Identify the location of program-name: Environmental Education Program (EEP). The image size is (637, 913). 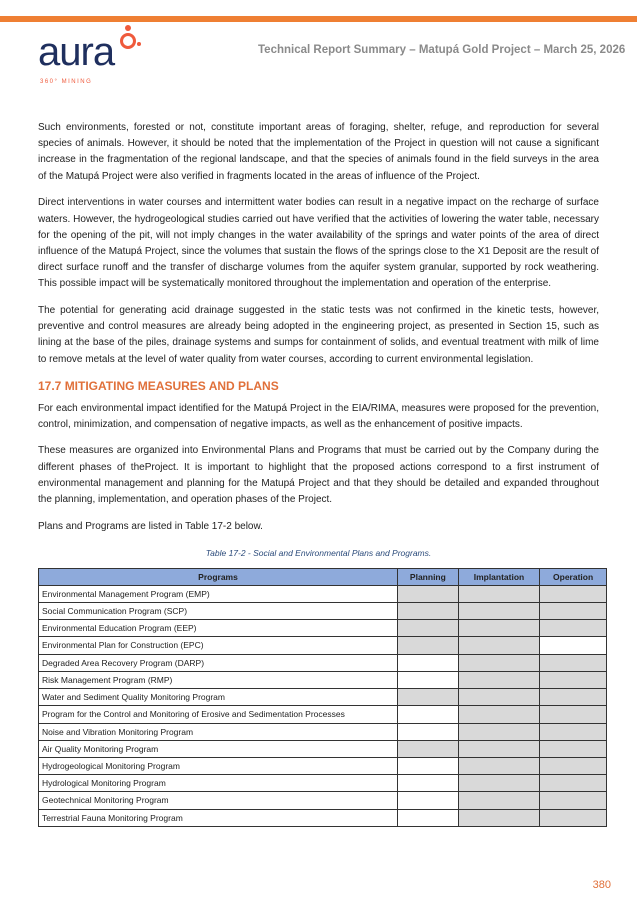
(218, 628).